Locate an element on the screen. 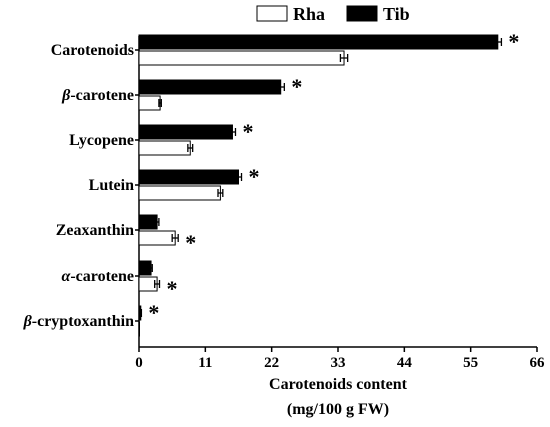 This screenshot has width=550, height=427. x-tick-label: 44 is located at coordinates (405, 363).